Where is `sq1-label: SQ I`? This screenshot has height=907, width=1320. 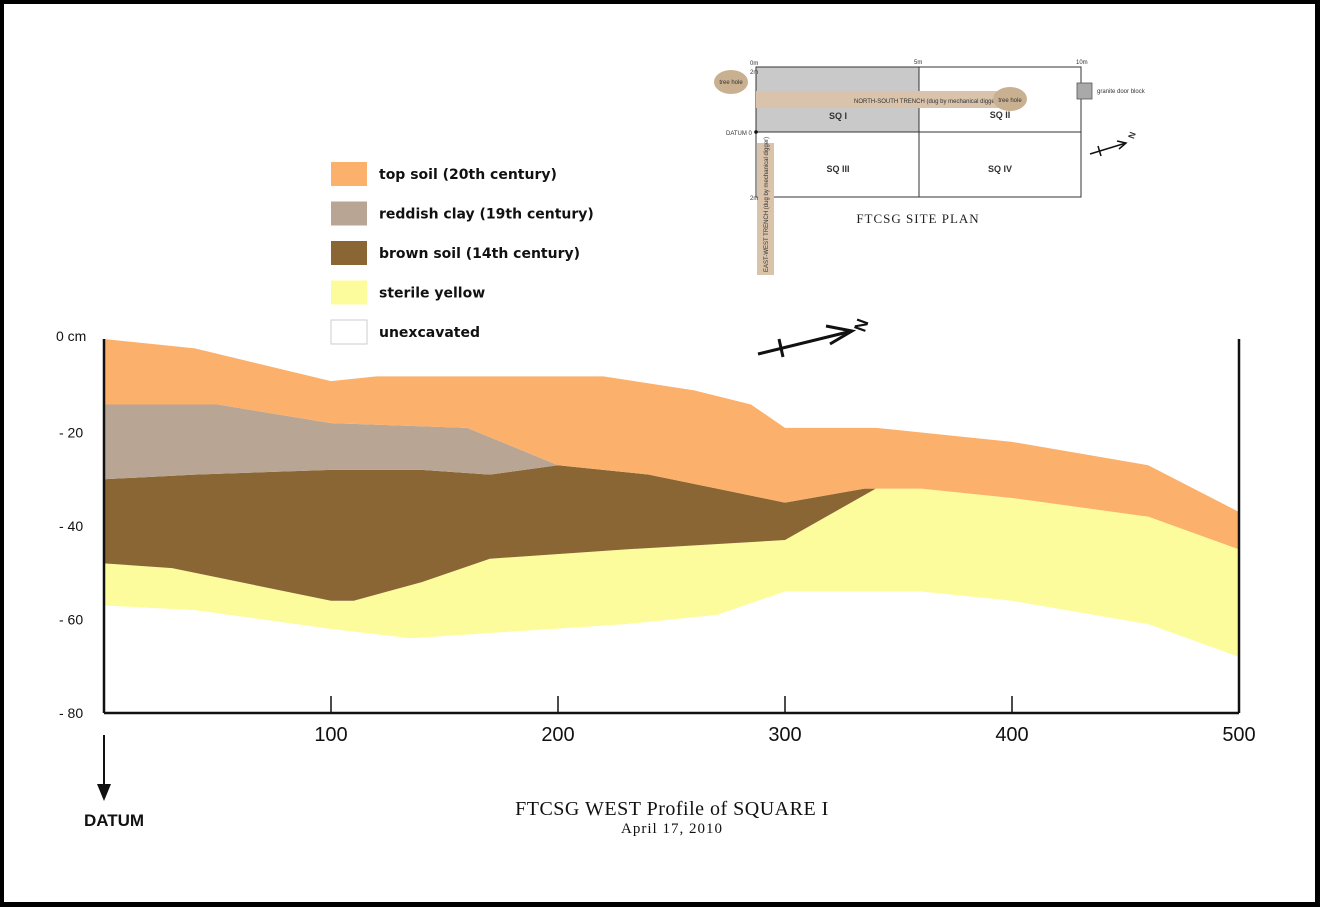 sq1-label: SQ I is located at coordinates (838, 116).